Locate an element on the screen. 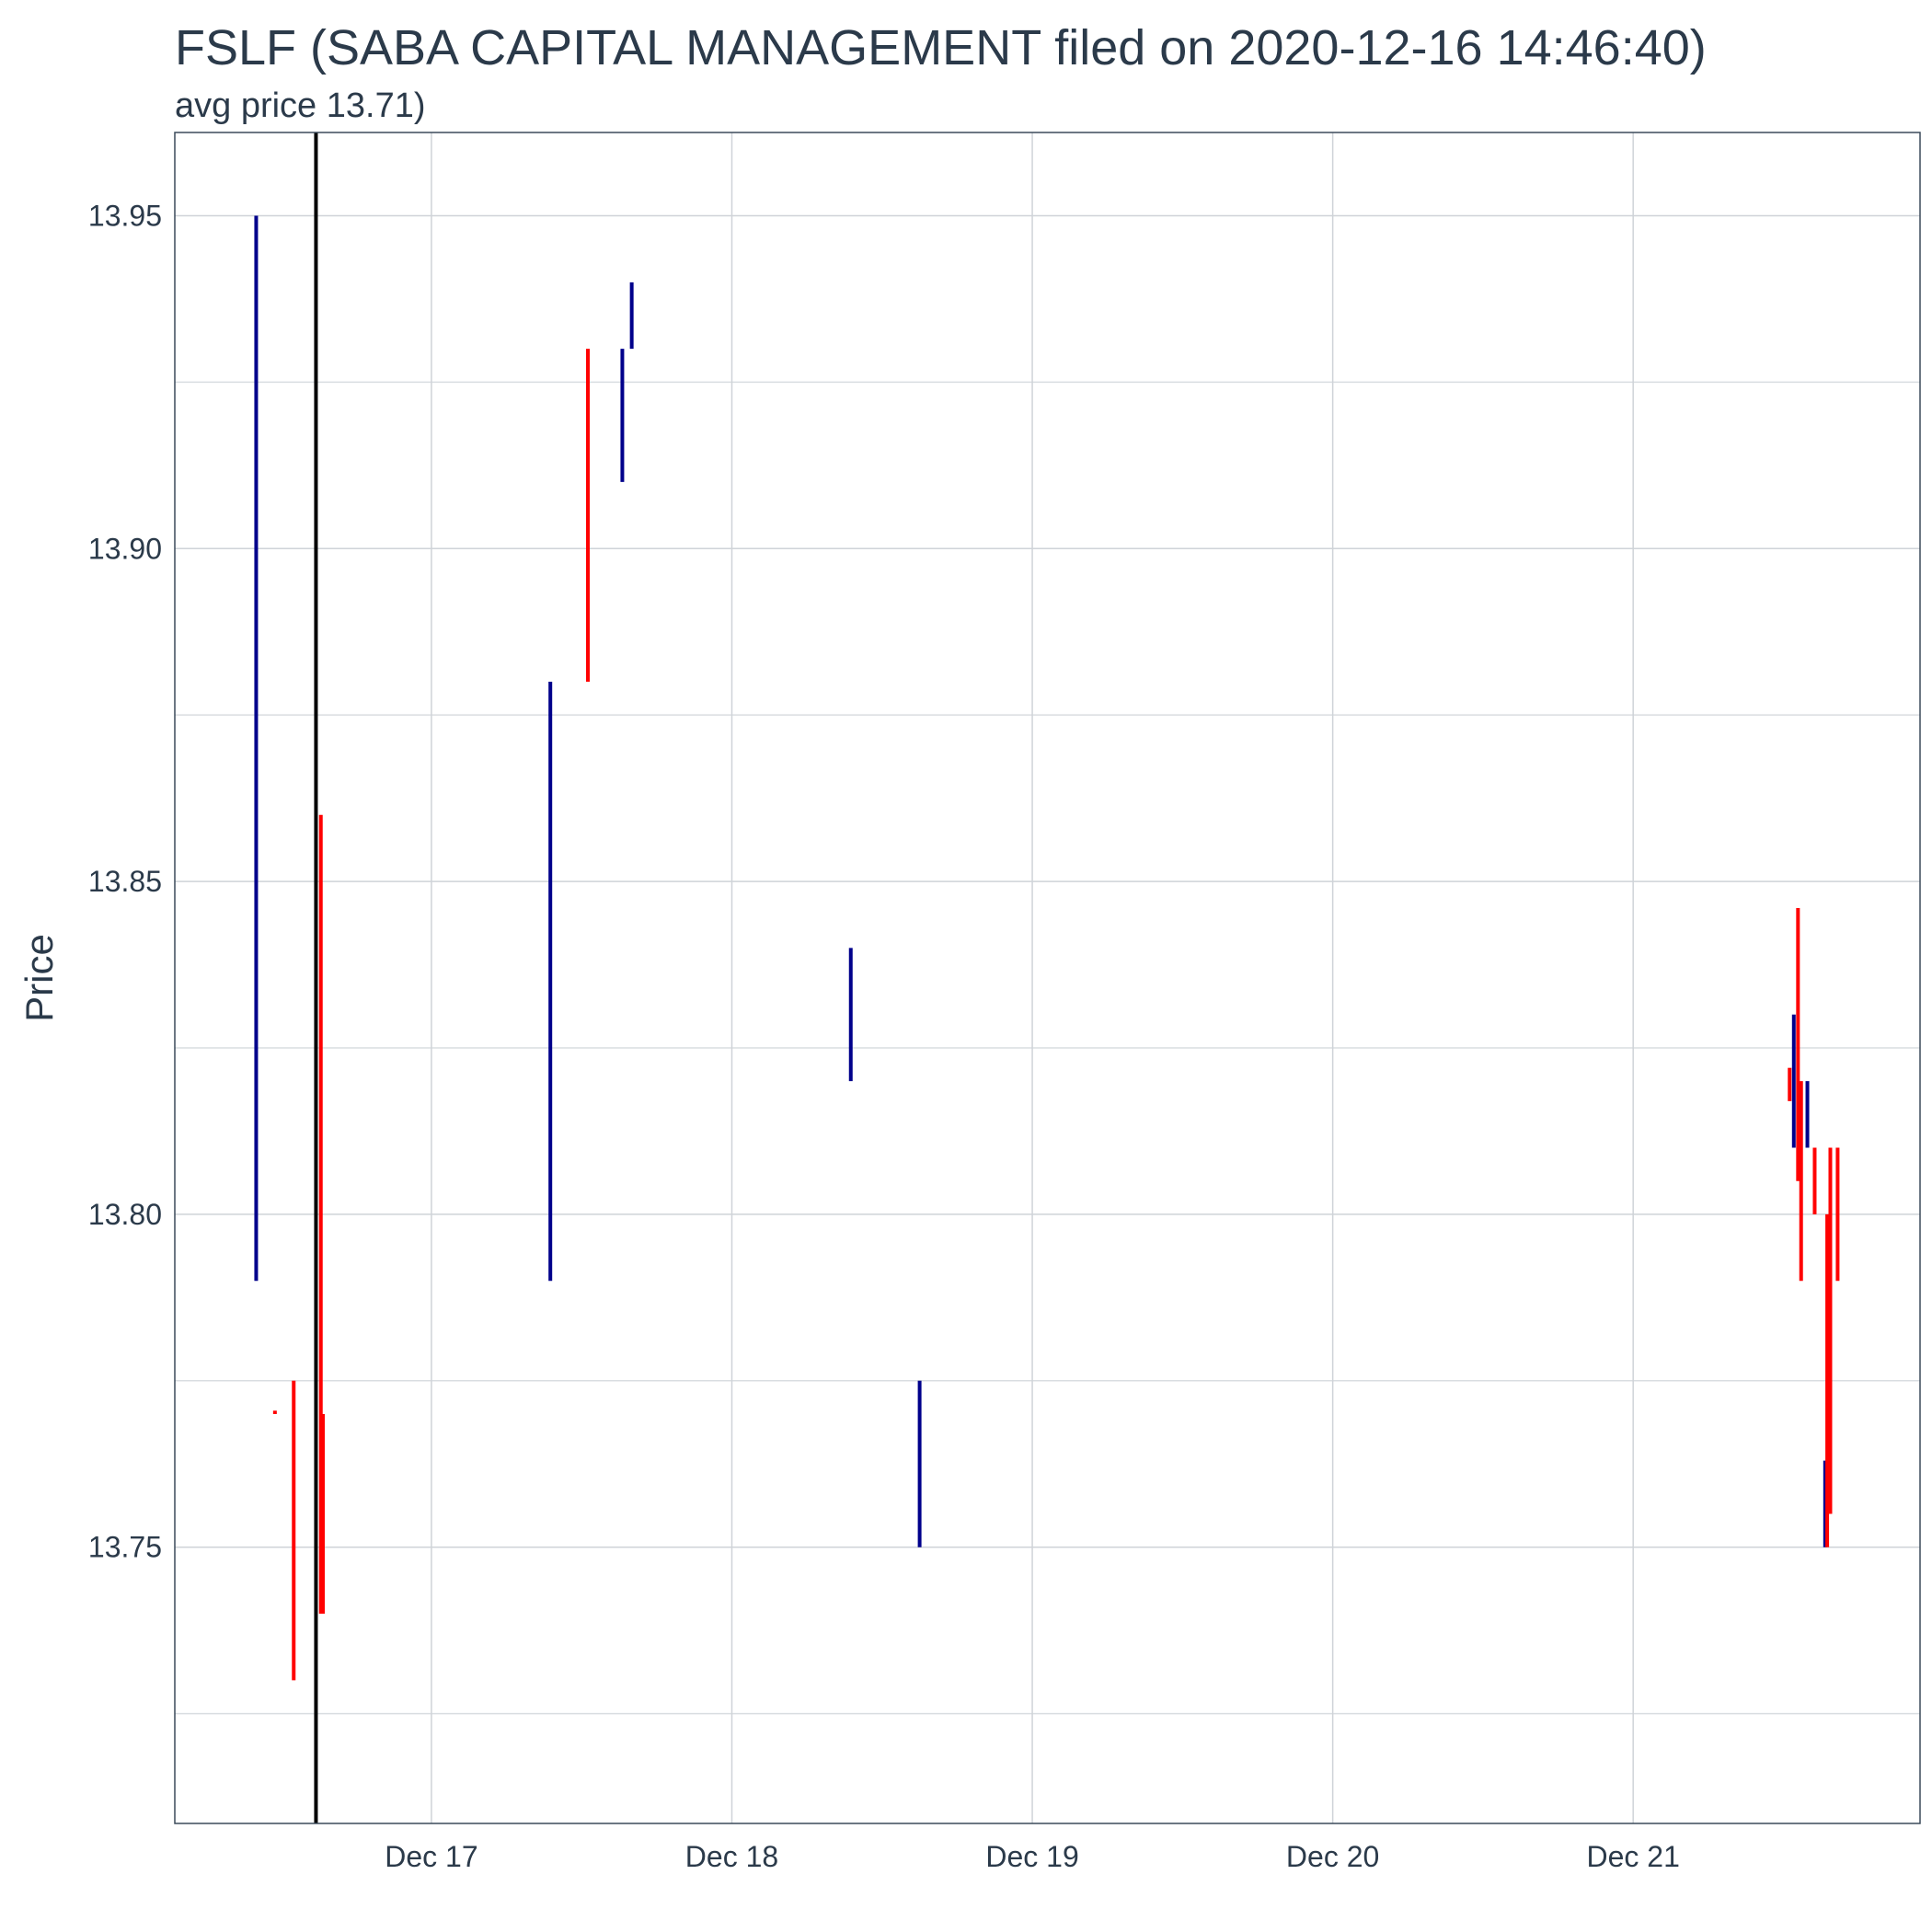 Image resolution: width=1932 pixels, height=1932 pixels. x-tick-label: Dec 17 is located at coordinates (431, 1856).